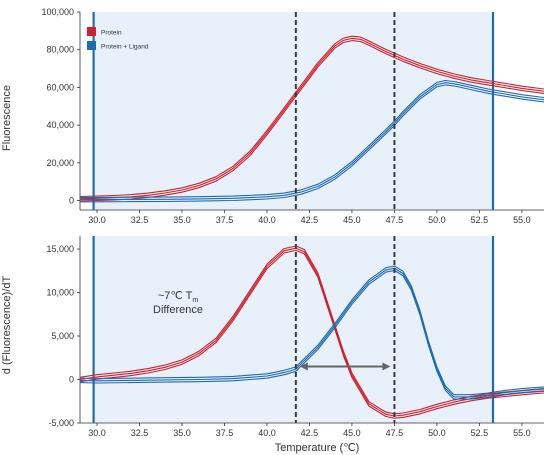  What do you see at coordinates (60, 50) in the screenshot?
I see `top-y-tick-label: 80,000` at bounding box center [60, 50].